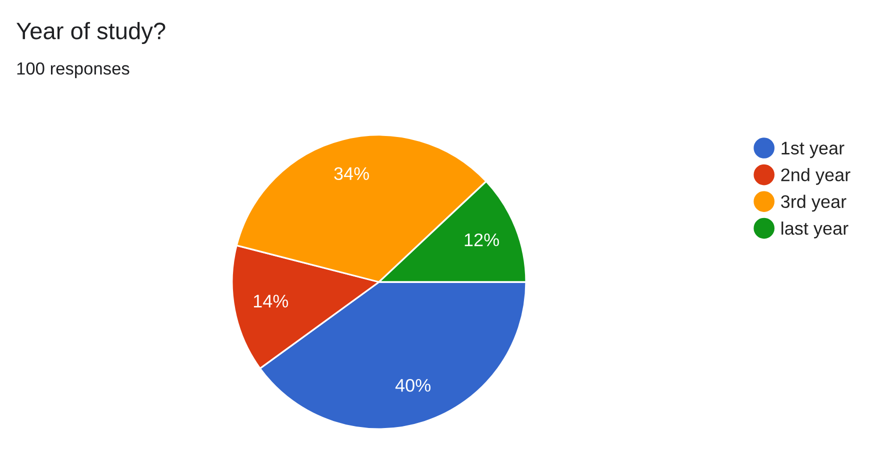  What do you see at coordinates (815, 230) in the screenshot?
I see `legend-label: last year` at bounding box center [815, 230].